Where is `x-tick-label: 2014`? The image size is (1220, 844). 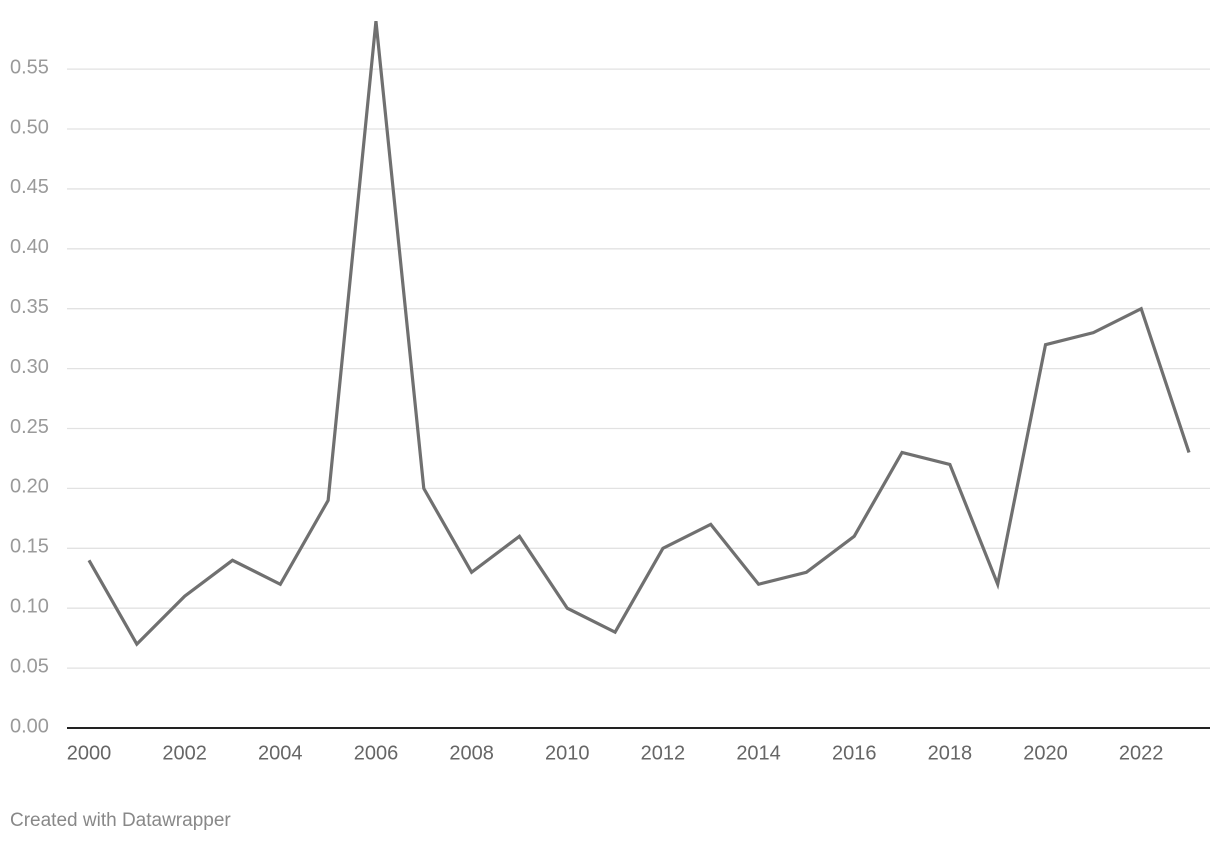 x-tick-label: 2014 is located at coordinates (758, 753).